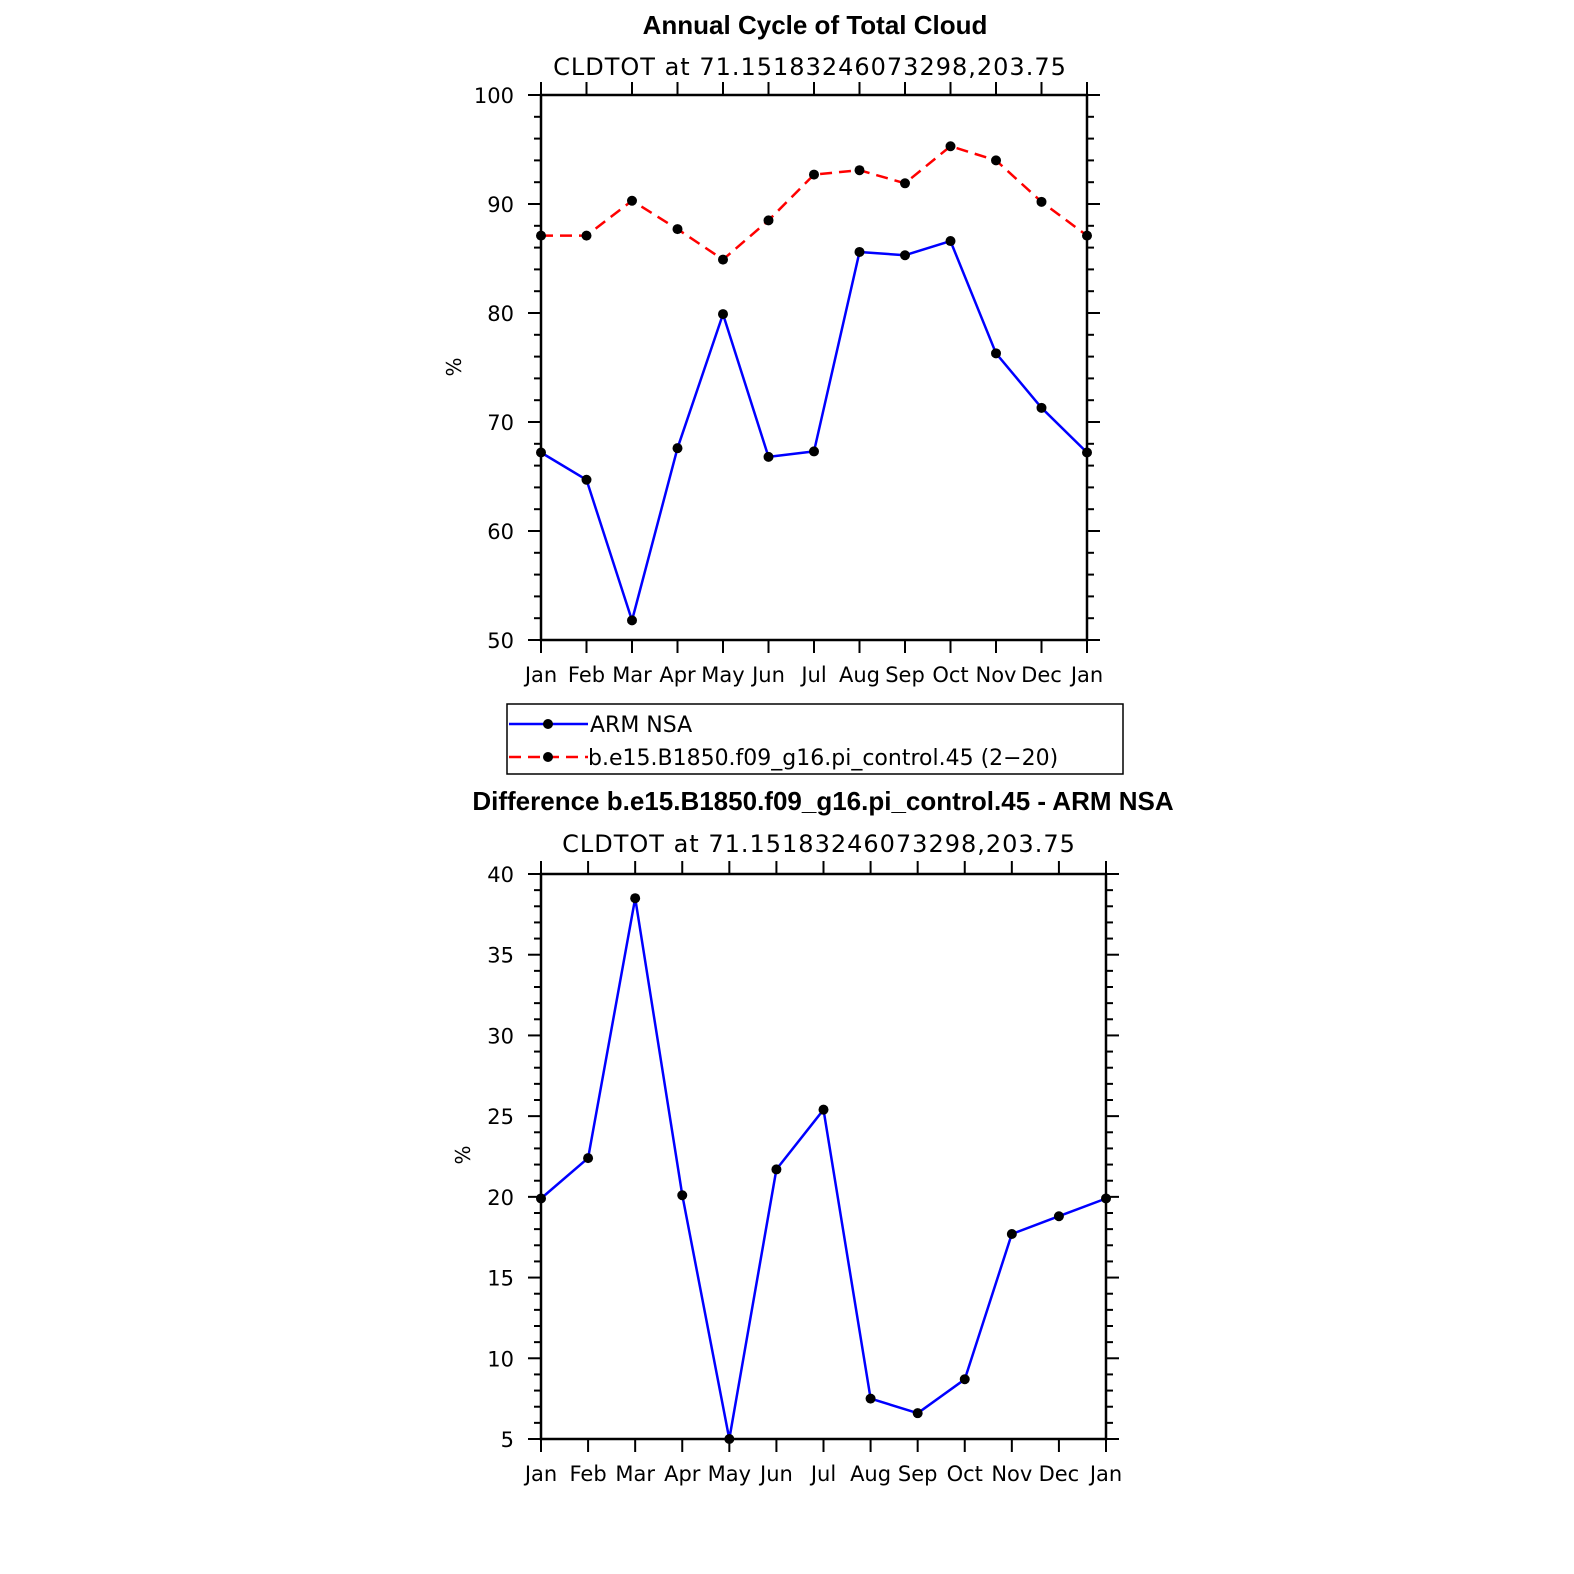 The width and height of the screenshot is (1574, 1574). Describe the element at coordinates (500, 205) in the screenshot. I see `top-y-tick-label: 90` at that location.